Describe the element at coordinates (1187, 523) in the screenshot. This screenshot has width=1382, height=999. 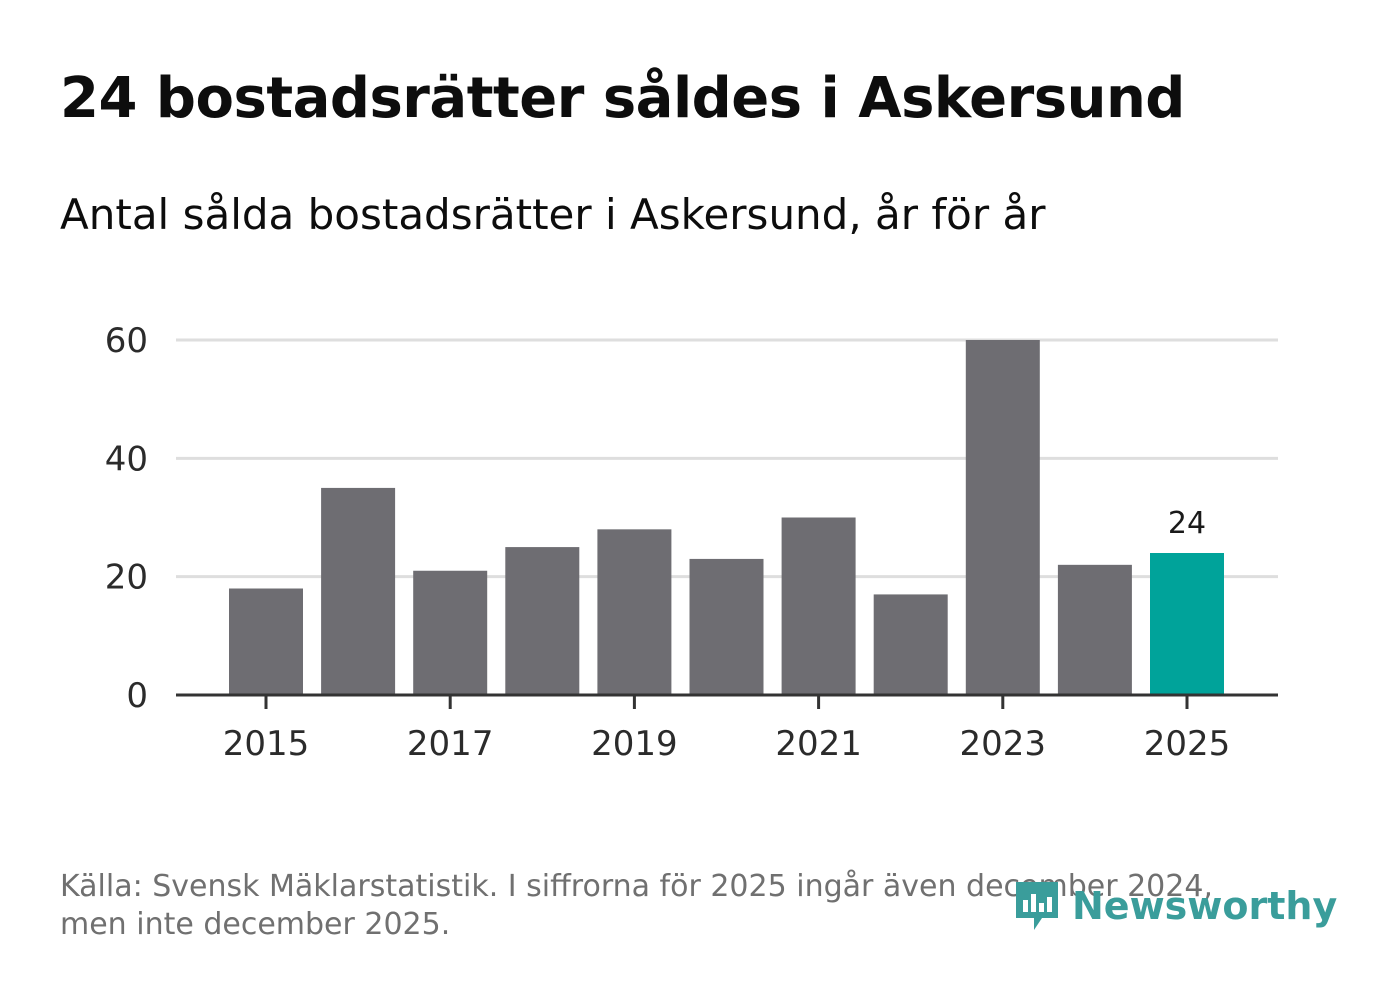
I see `data-label-2025: 24` at that location.